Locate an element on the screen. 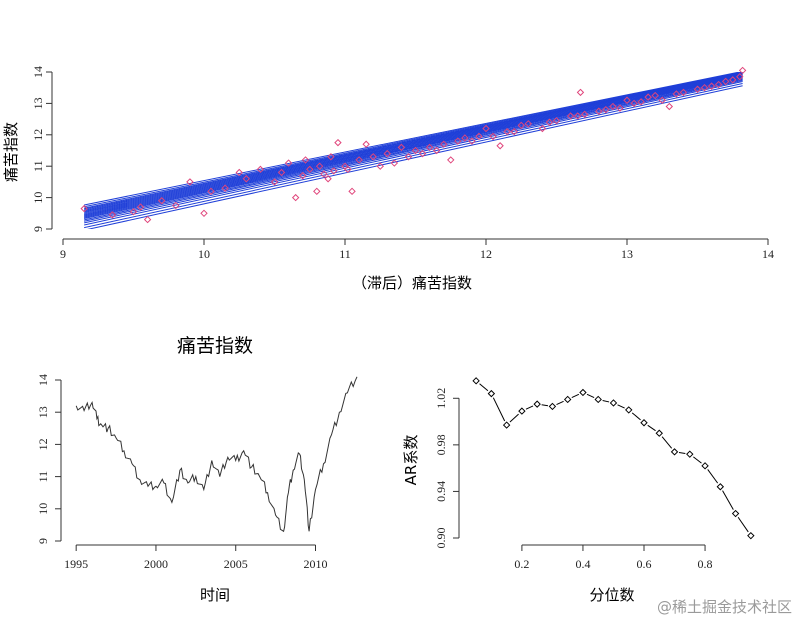 The width and height of the screenshot is (800, 621). x-tick-label: 1995 is located at coordinates (76, 564).